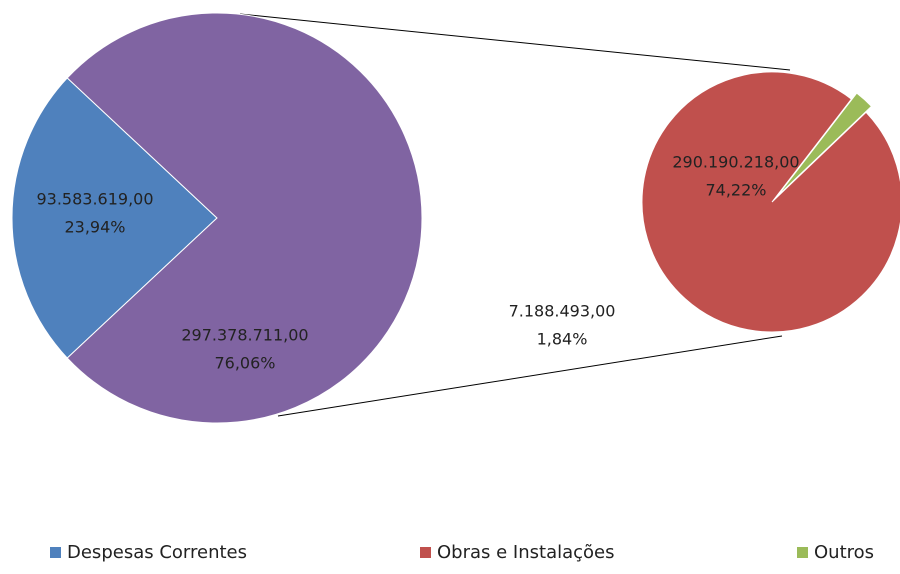 The width and height of the screenshot is (900, 574). I want to click on legend-label: Outros, so click(844, 552).